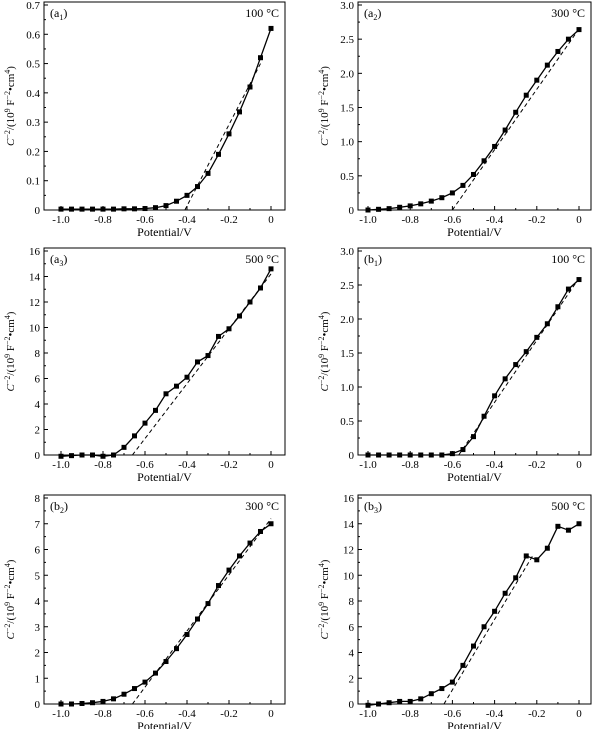 The width and height of the screenshot is (600, 729). Describe the element at coordinates (474, 477) in the screenshot. I see `x-axis-label: Potential/V` at that location.